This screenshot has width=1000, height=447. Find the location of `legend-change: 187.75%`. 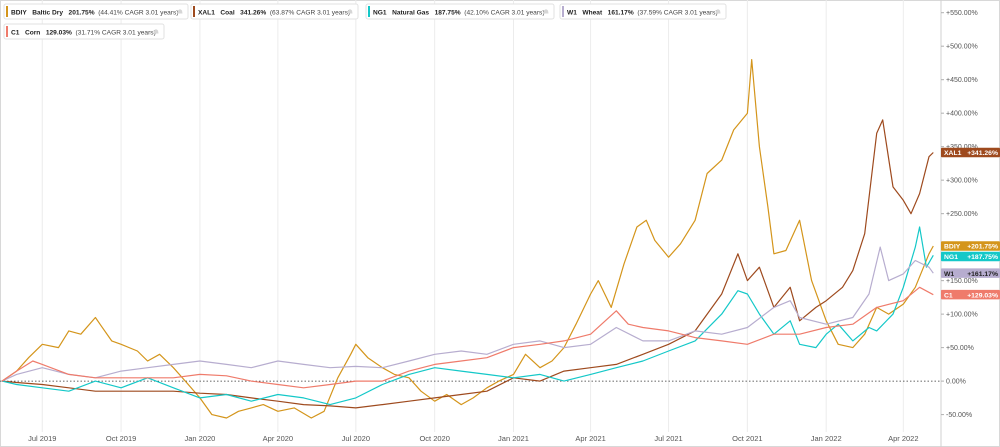

legend-change: 187.75% is located at coordinates (450, 12).